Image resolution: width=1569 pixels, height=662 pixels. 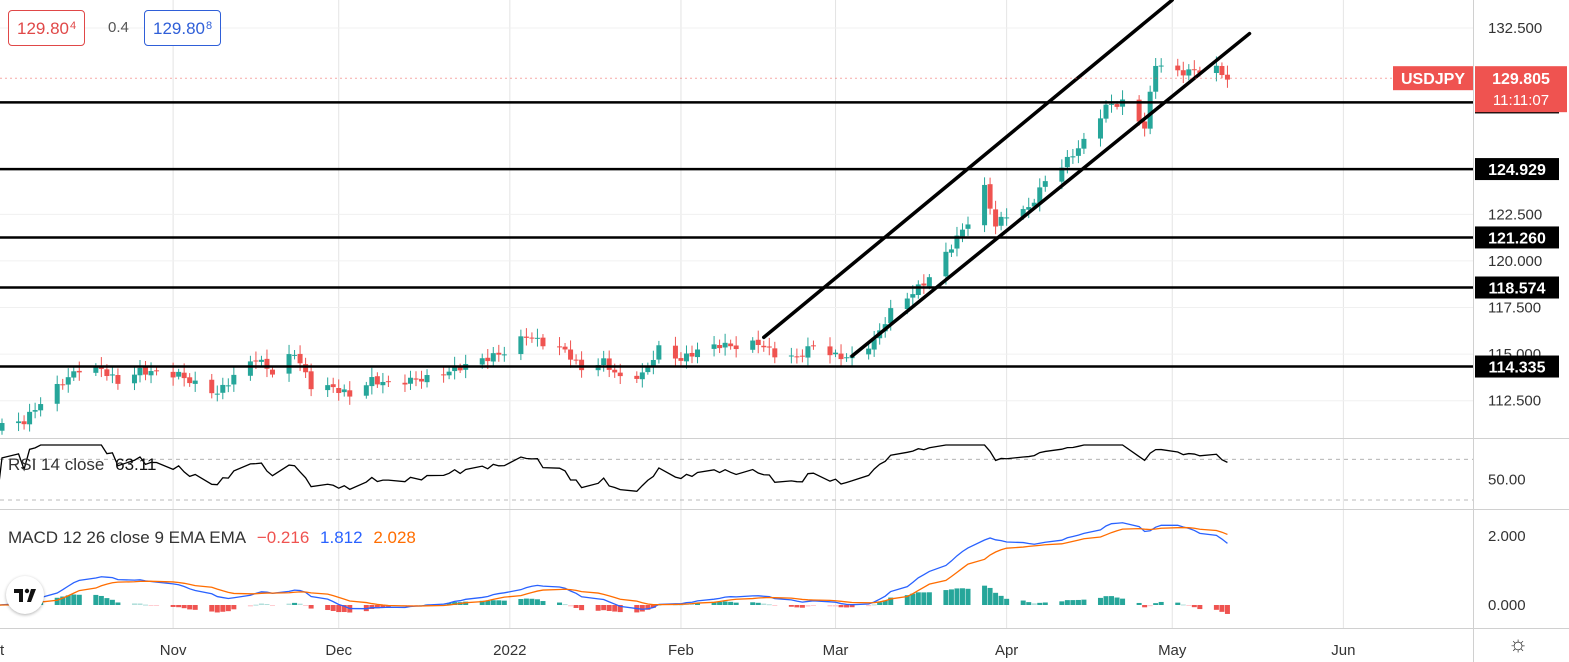 I want to click on tradingview-logo-icon, so click(x=25, y=595).